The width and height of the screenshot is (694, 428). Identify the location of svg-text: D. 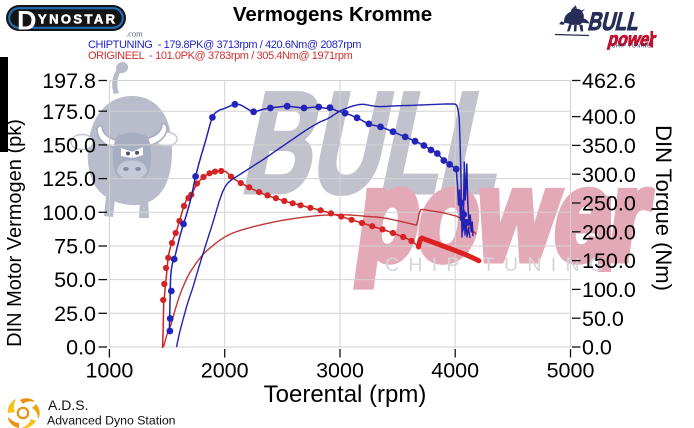
(27, 21).